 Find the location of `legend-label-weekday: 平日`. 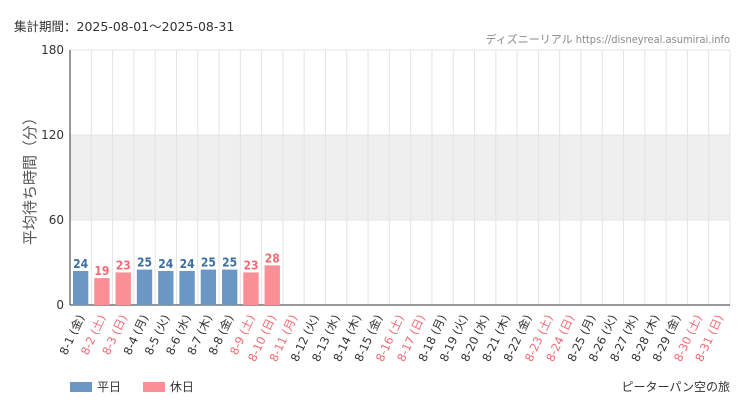

legend-label-weekday: 平日 is located at coordinates (109, 387).